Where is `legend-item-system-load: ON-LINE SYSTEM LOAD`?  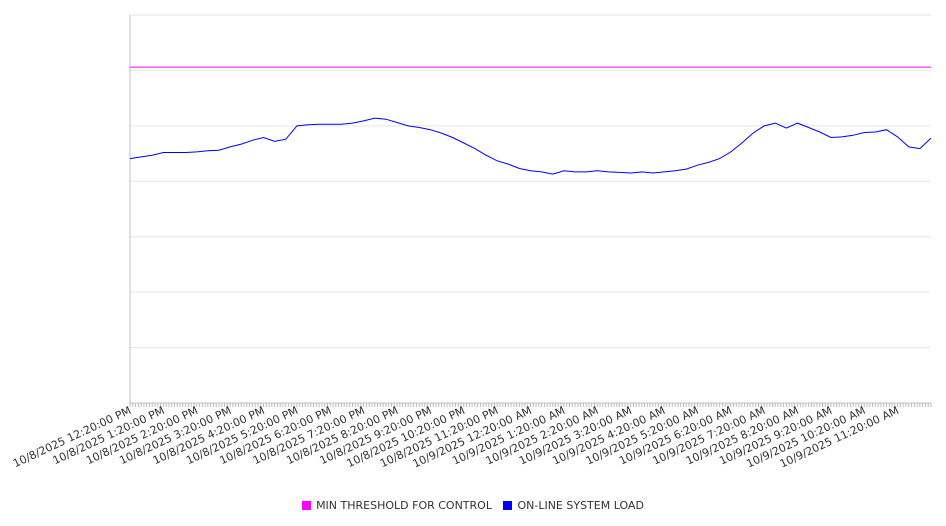
legend-item-system-load: ON-LINE SYSTEM LOAD is located at coordinates (573, 505).